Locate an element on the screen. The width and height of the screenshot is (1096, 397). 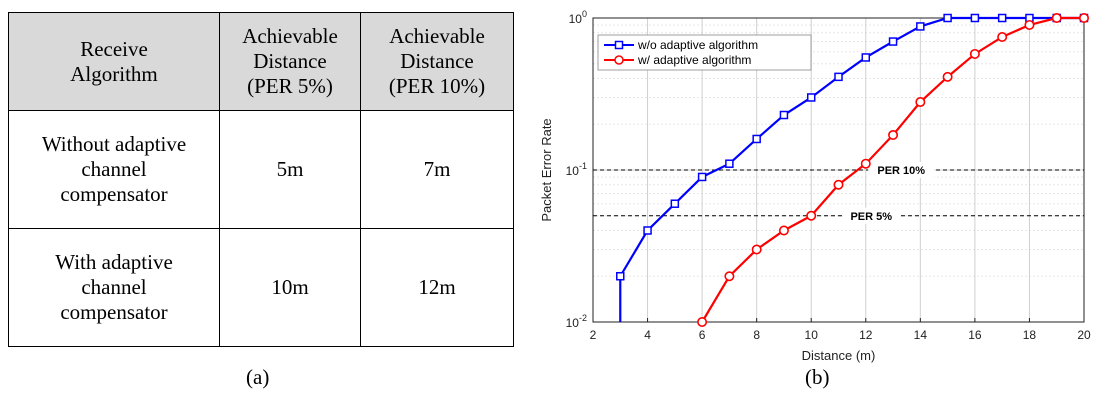
header-receive-algorithm: Receive Algorithm is located at coordinates (114, 61).